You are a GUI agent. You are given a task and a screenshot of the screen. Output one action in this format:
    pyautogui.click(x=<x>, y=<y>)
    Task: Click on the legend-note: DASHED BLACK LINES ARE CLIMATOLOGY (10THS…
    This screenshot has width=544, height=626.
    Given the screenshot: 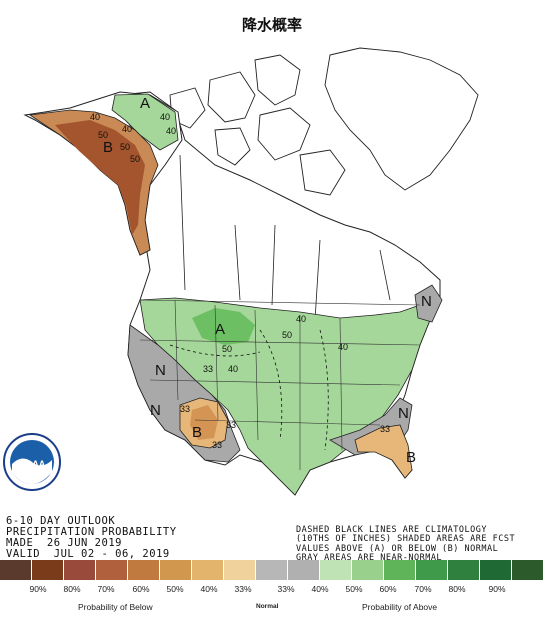 What is the action you would take?
    pyautogui.click(x=405, y=544)
    